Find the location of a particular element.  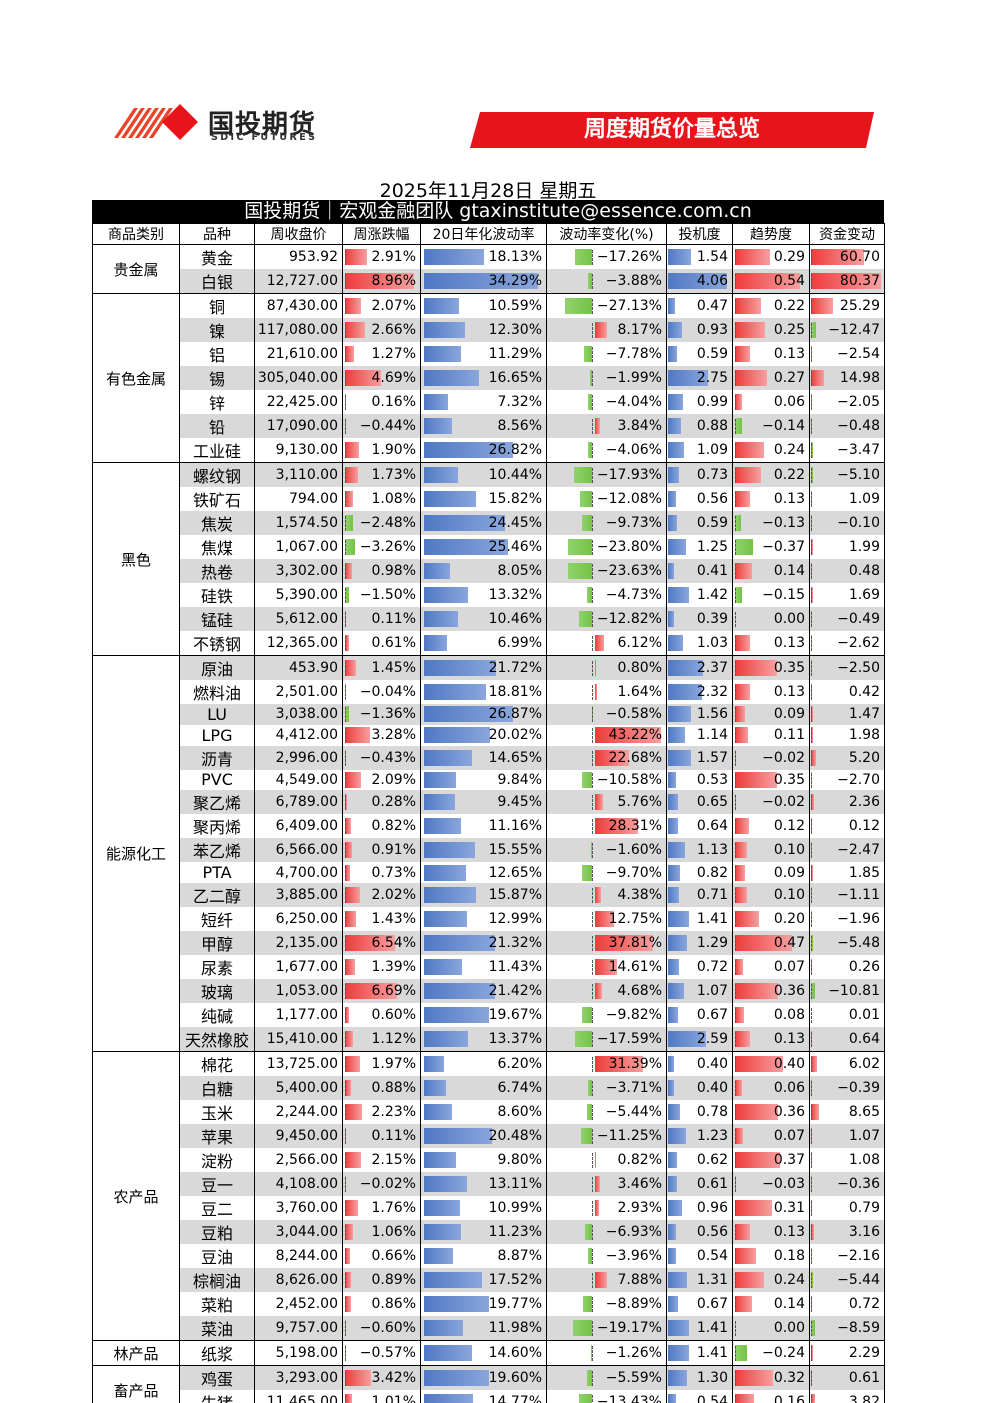

bar-value: 0.10 is located at coordinates (789, 850).